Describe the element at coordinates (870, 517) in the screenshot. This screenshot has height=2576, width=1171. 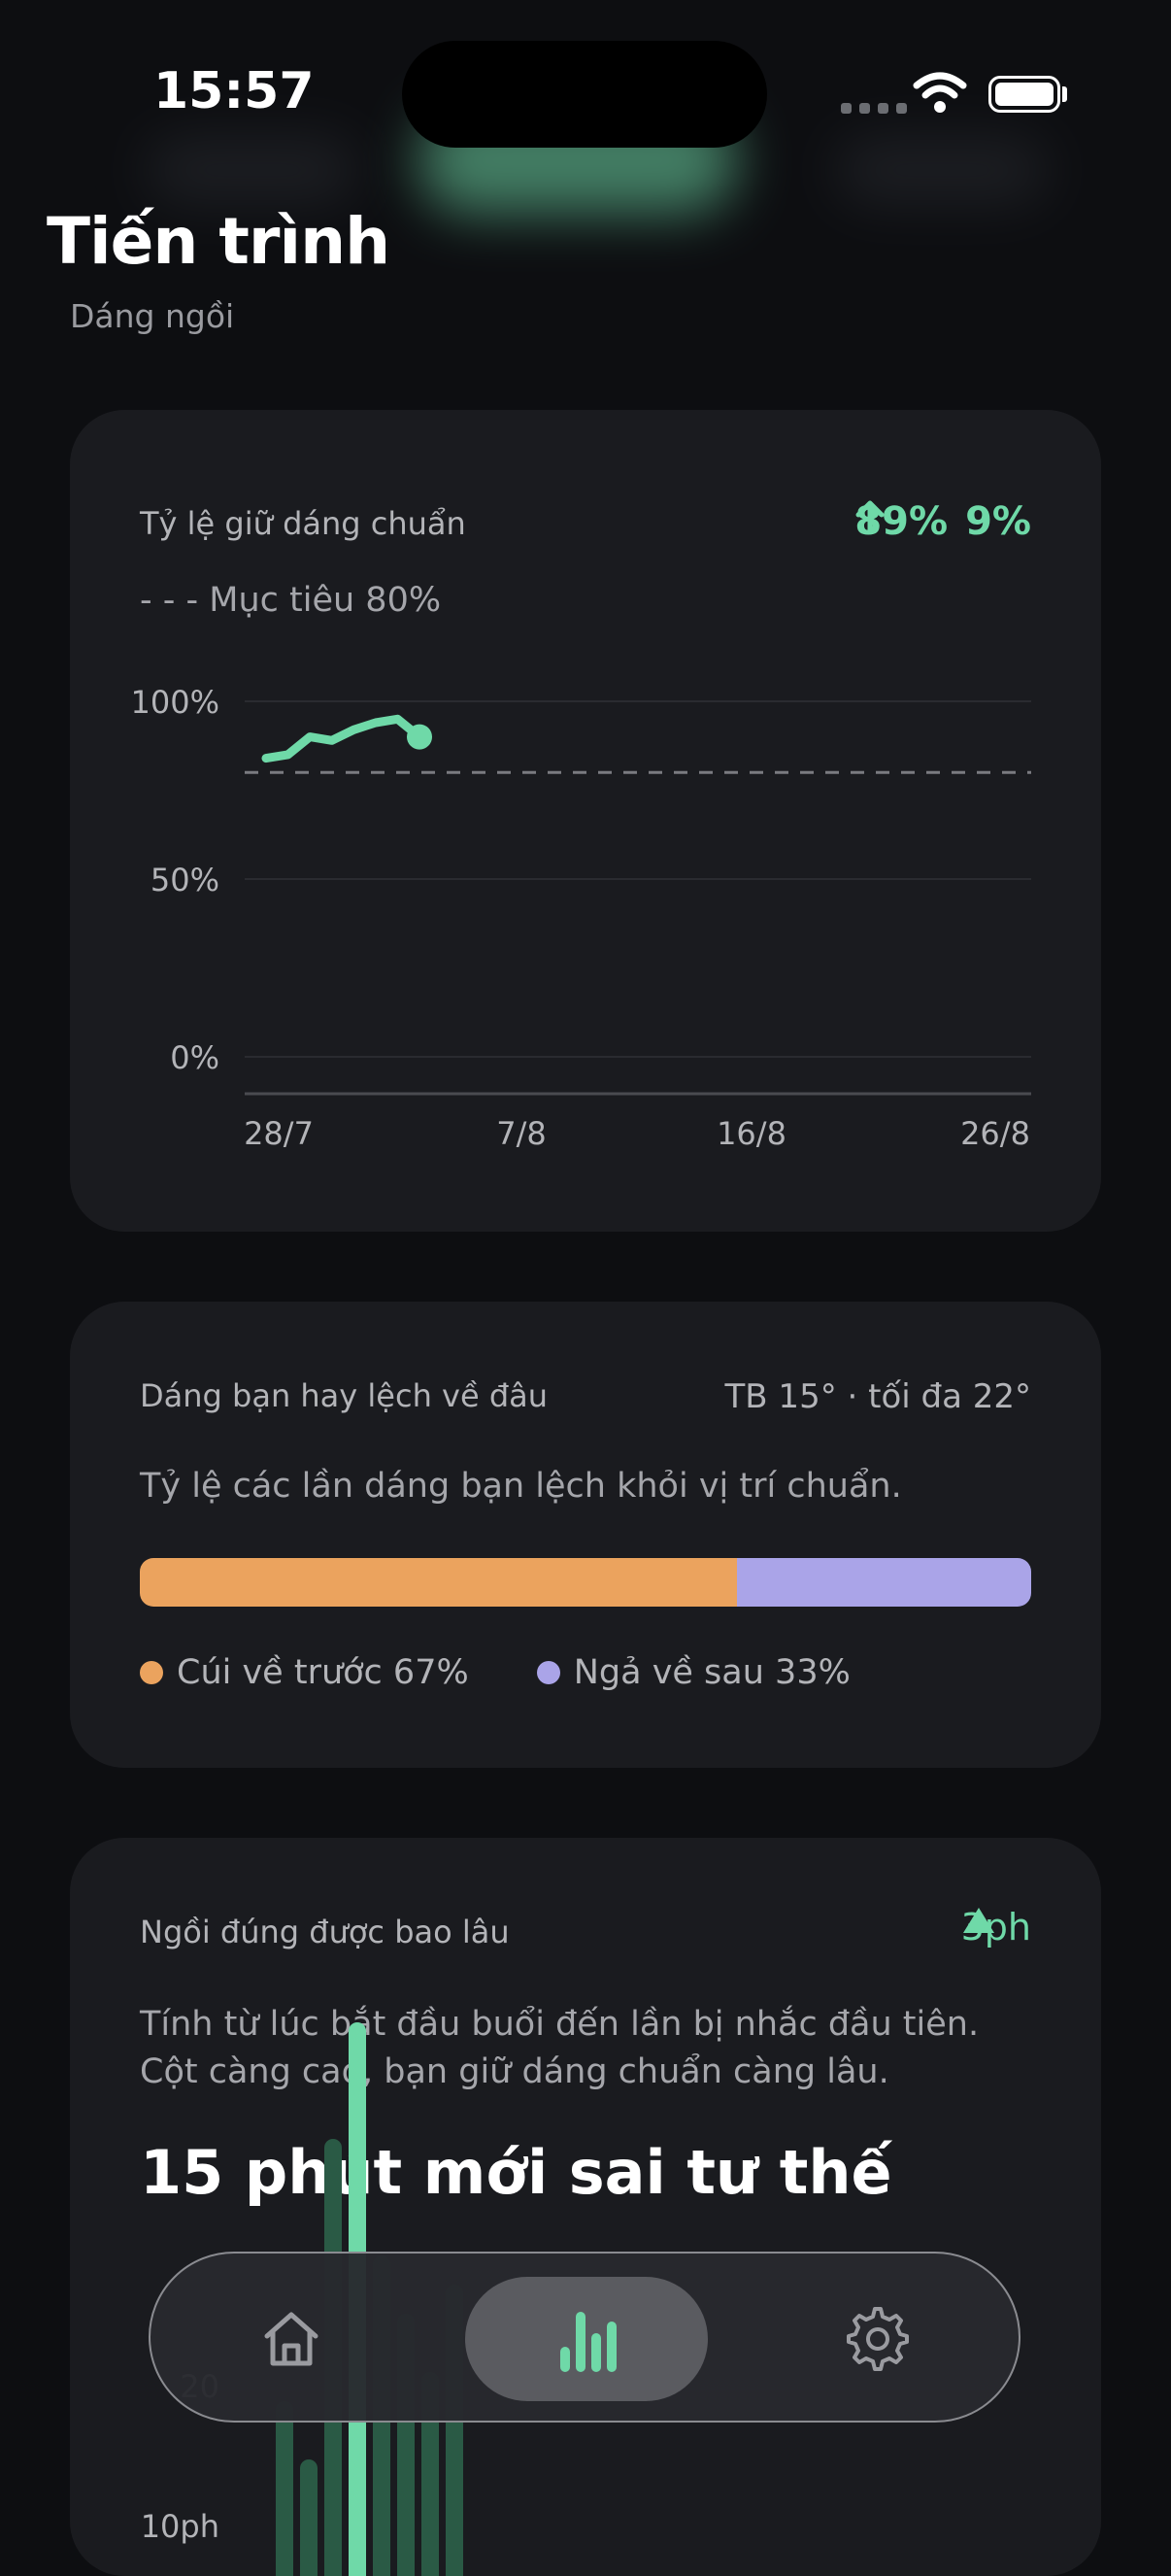
I see `arrow-up-icon` at that location.